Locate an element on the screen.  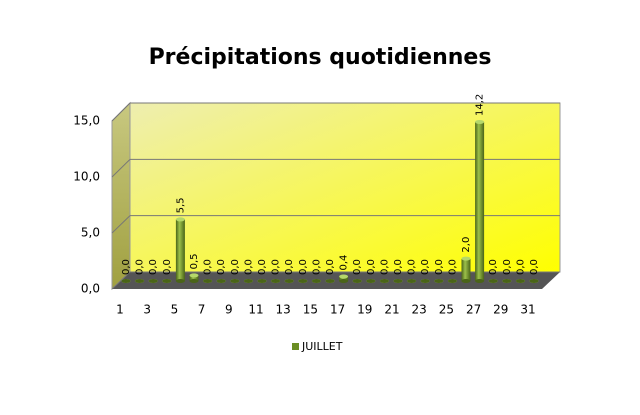
x-tick-label: 3 is located at coordinates (147, 310).